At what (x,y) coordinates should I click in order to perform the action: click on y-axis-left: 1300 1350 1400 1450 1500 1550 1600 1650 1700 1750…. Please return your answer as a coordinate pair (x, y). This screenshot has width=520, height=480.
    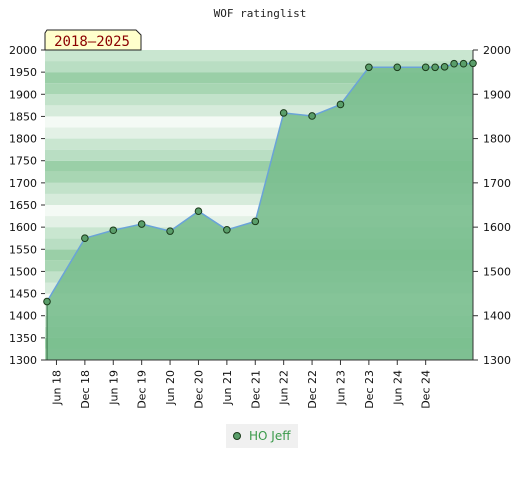
    Looking at the image, I should click on (27, 205).